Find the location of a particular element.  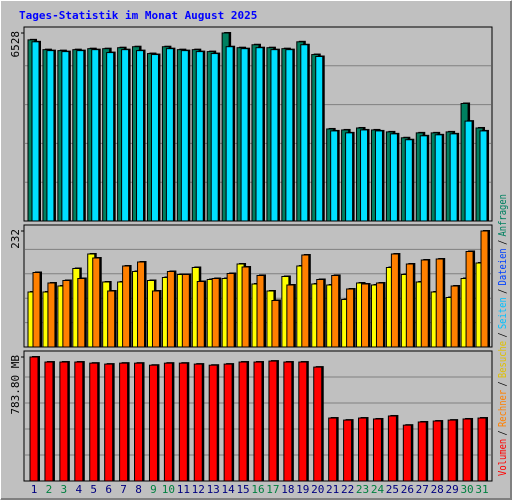

x-tick-label: 21 is located at coordinates (332, 489).